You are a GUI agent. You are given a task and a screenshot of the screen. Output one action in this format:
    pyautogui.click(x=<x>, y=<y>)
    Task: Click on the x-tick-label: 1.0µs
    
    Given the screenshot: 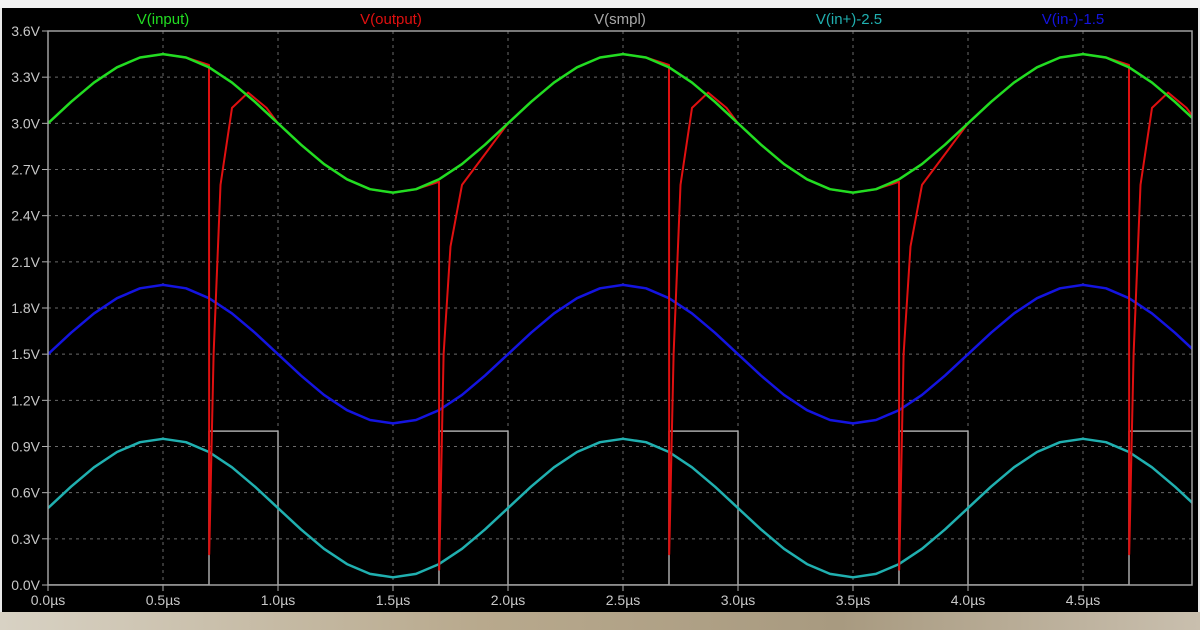 What is the action you would take?
    pyautogui.click(x=278, y=600)
    